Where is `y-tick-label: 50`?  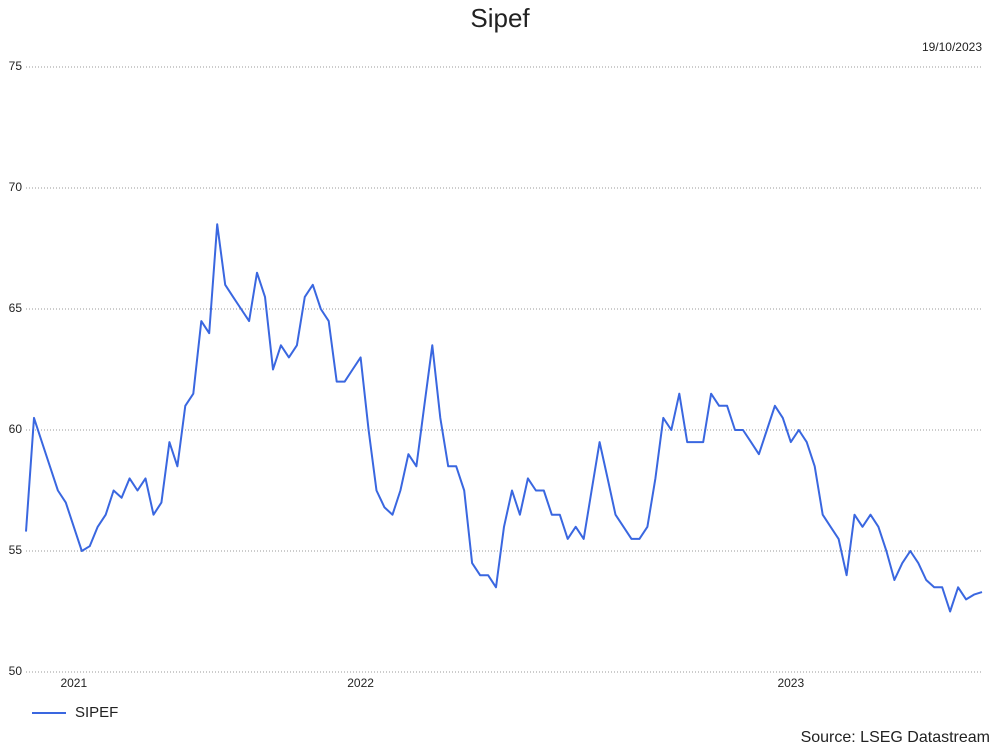 y-tick-label: 50 is located at coordinates (16, 671).